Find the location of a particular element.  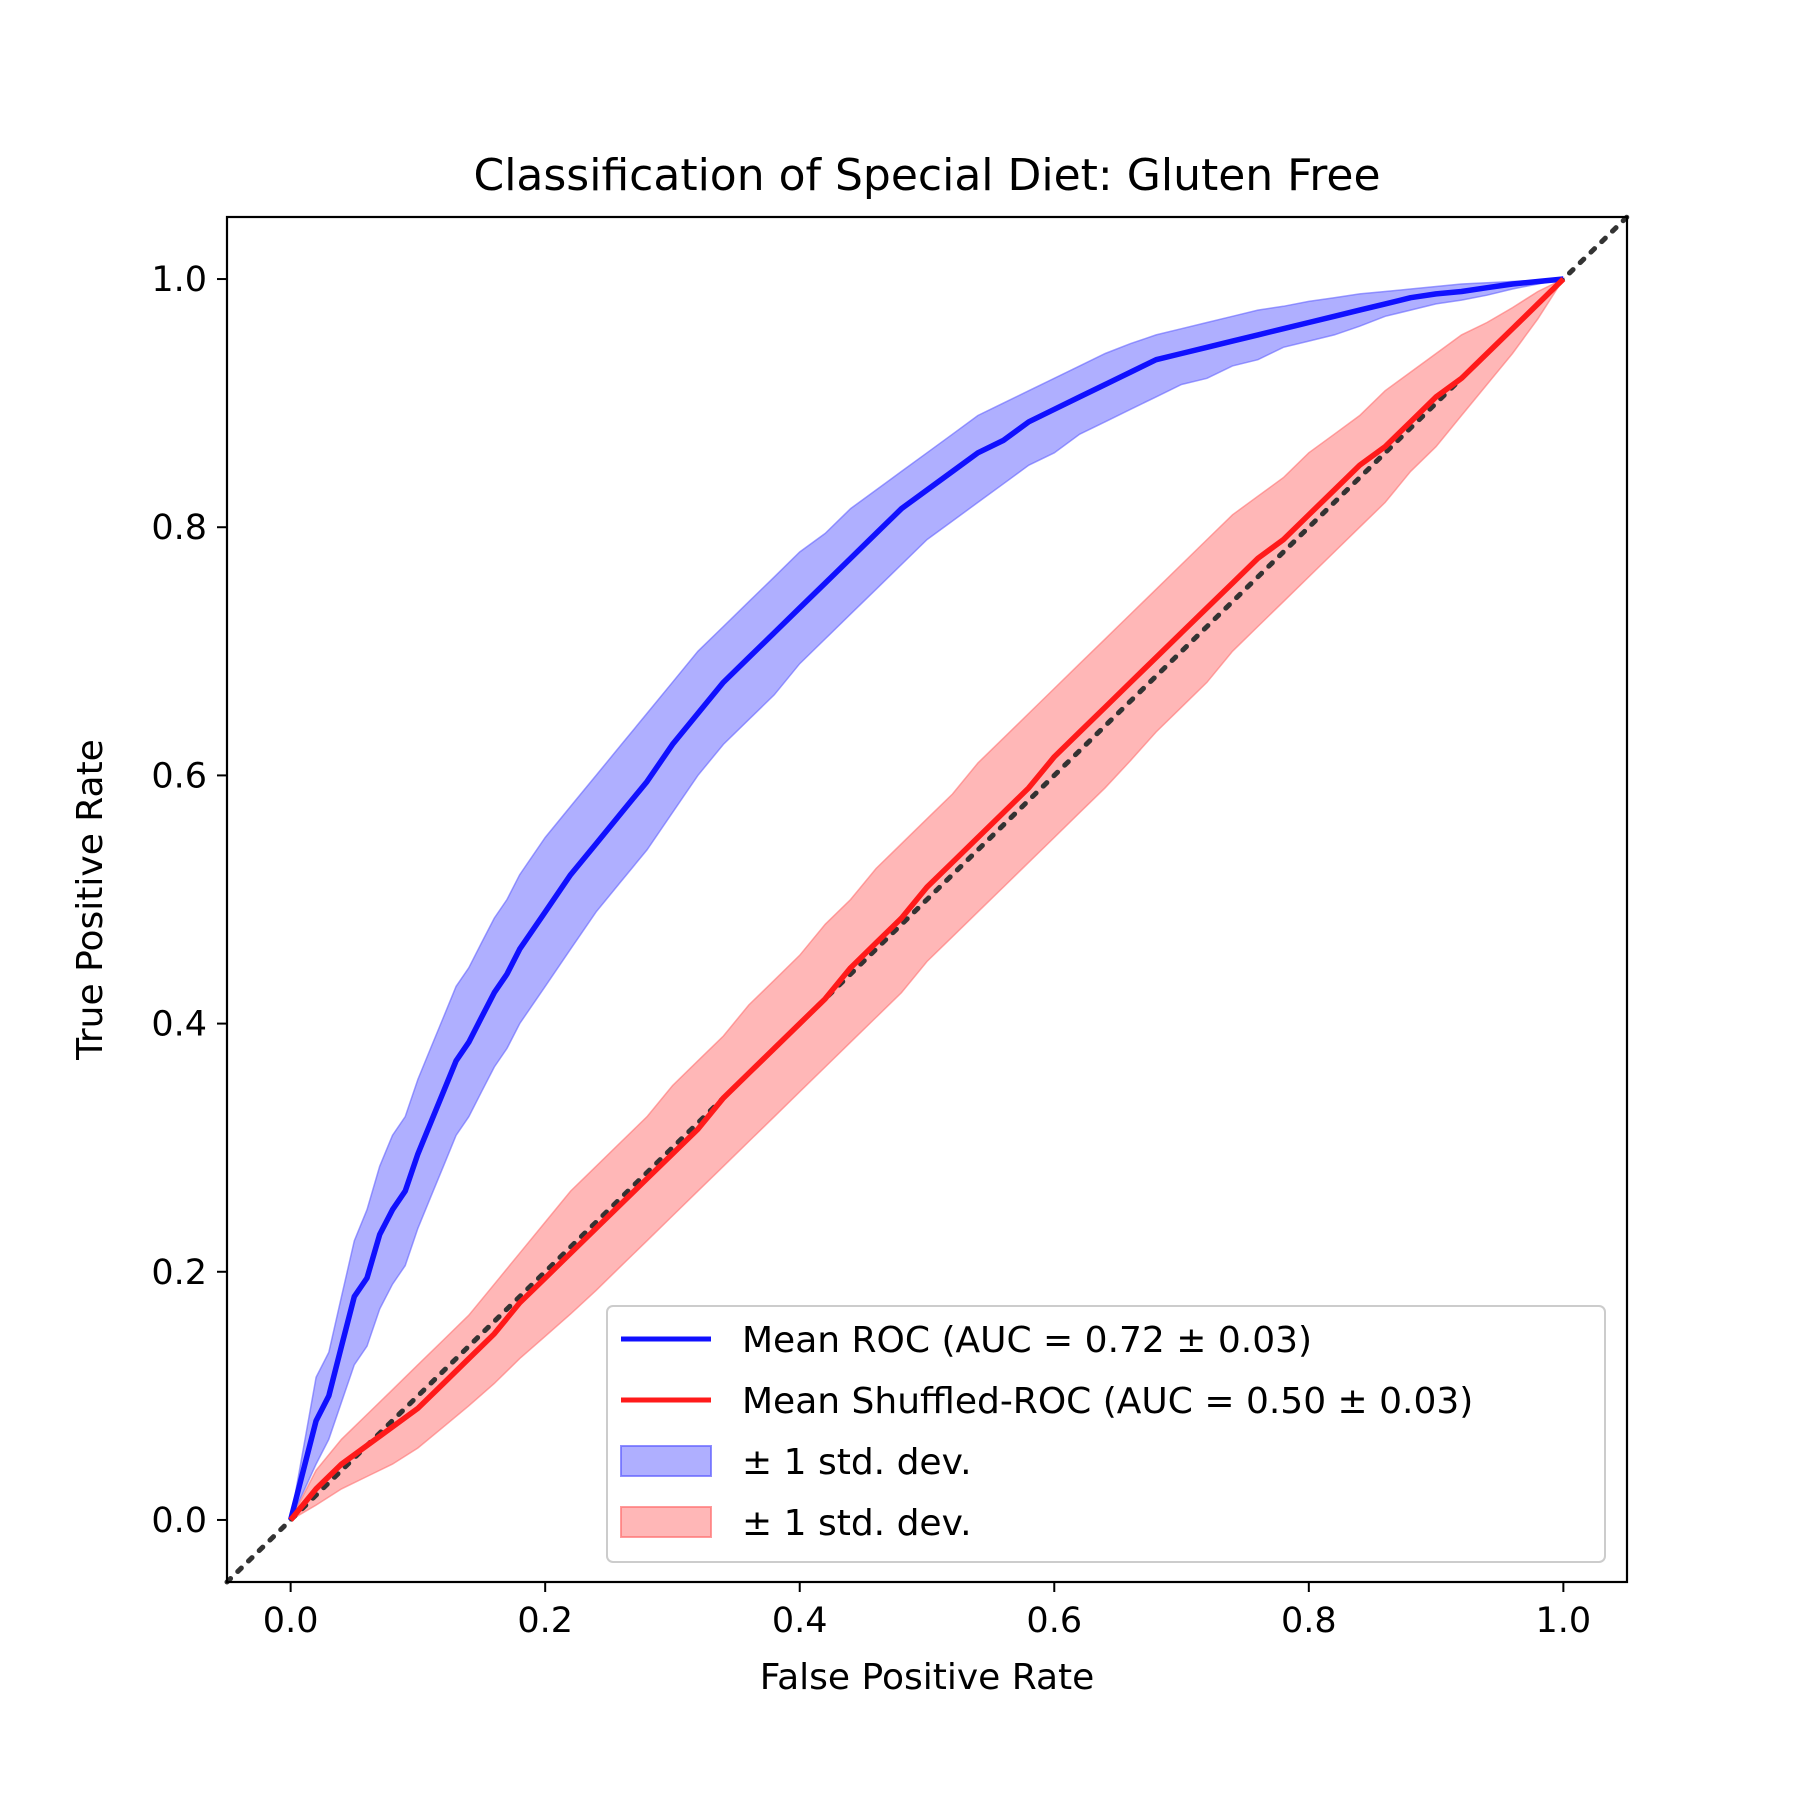

legend-box is located at coordinates (1106, 1434).